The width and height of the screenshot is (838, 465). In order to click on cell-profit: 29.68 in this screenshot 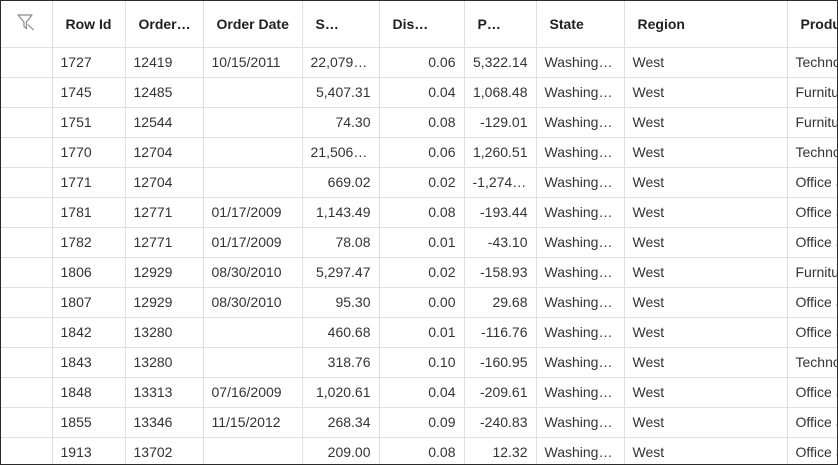, I will do `click(500, 302)`.